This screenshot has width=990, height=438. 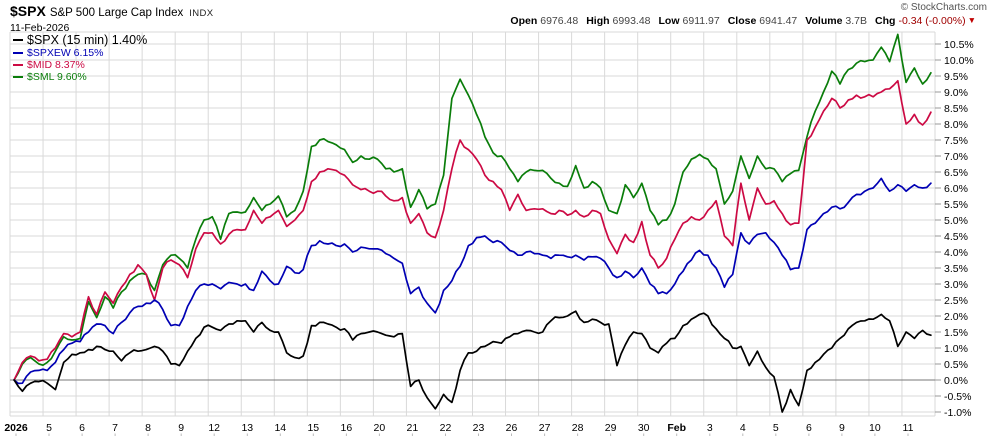 I want to click on chart-symbol: $SPX, so click(x=28, y=11).